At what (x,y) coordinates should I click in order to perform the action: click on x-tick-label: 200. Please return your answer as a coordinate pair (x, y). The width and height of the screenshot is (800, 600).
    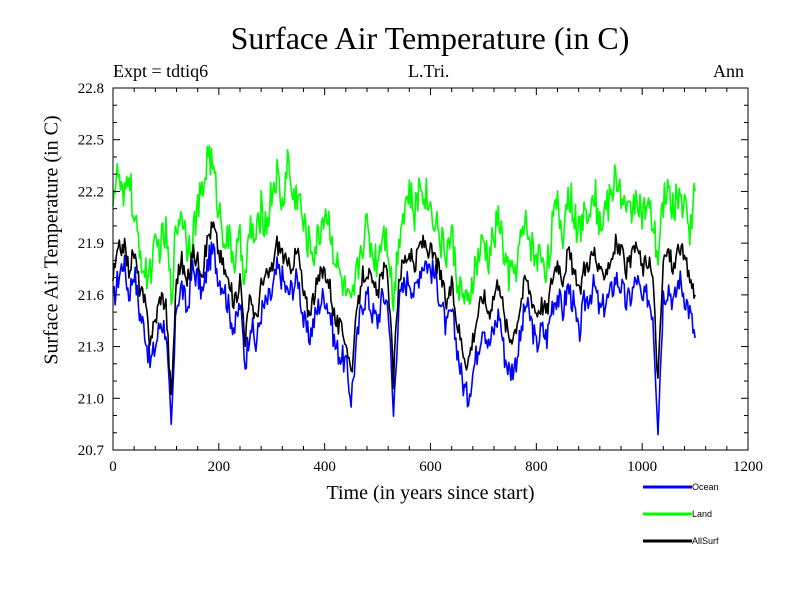
    Looking at the image, I should click on (219, 467).